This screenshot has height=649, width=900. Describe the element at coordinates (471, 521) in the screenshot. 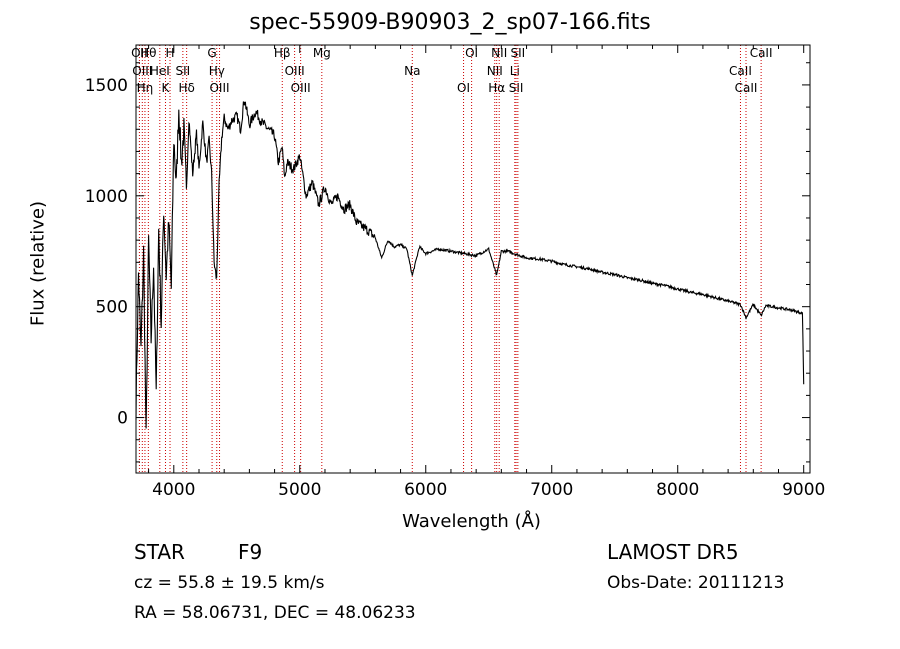

I see `x-axis-label: Wavelength (Å)` at that location.